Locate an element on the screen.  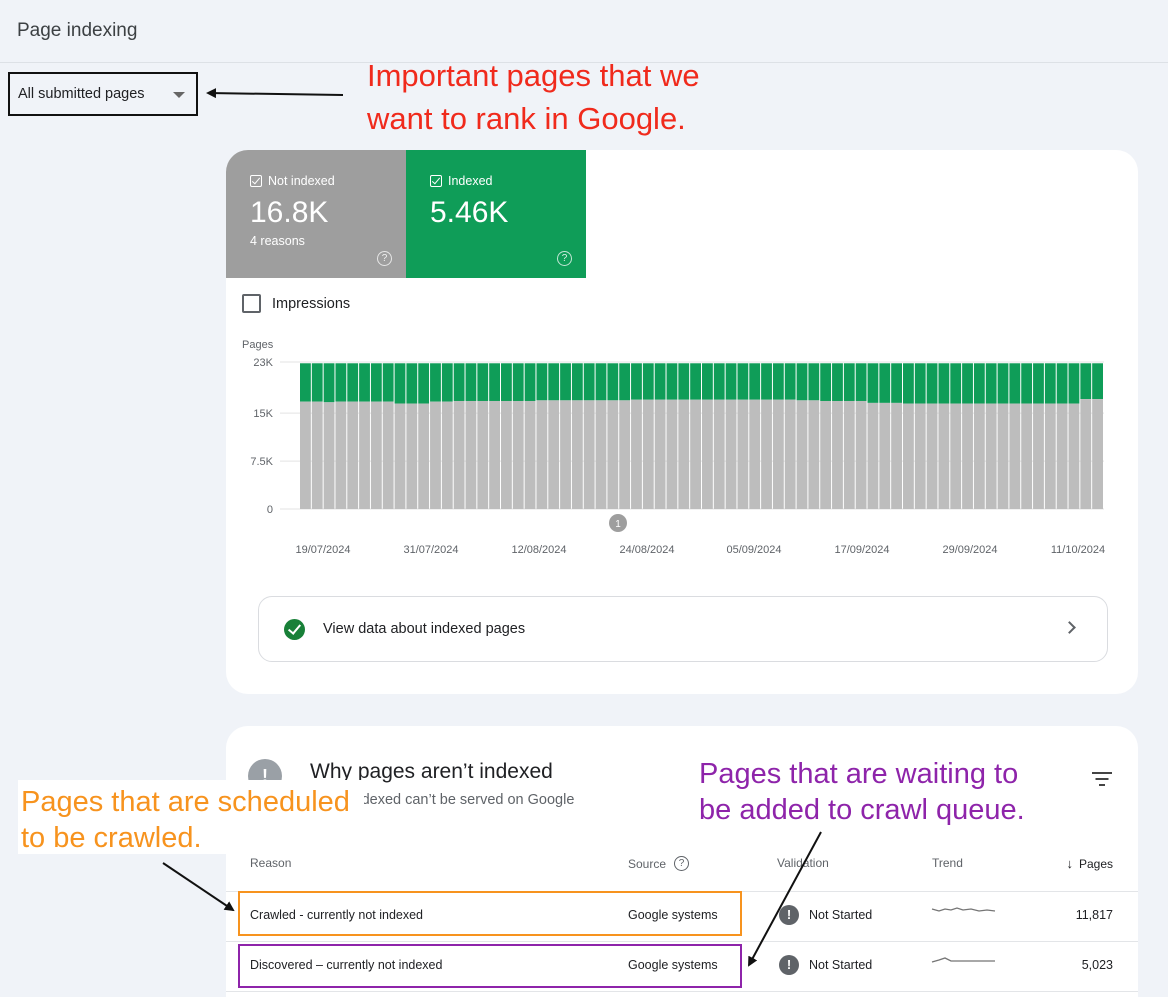
annotation-line: want to rank in Google. is located at coordinates (526, 119).